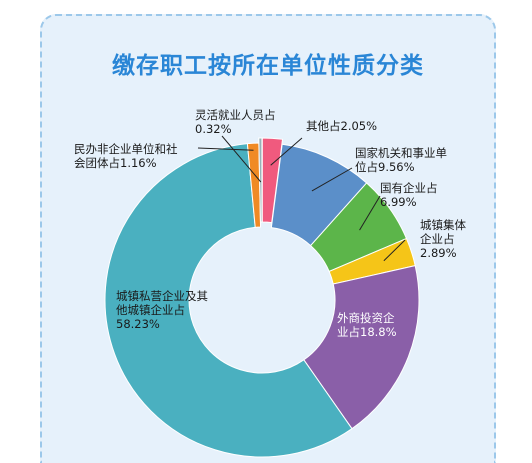 The width and height of the screenshot is (532, 463). What do you see at coordinates (126, 156) in the screenshot?
I see `label-nonprofit: 民办非企业单位和社会团体占1.16%` at bounding box center [126, 156].